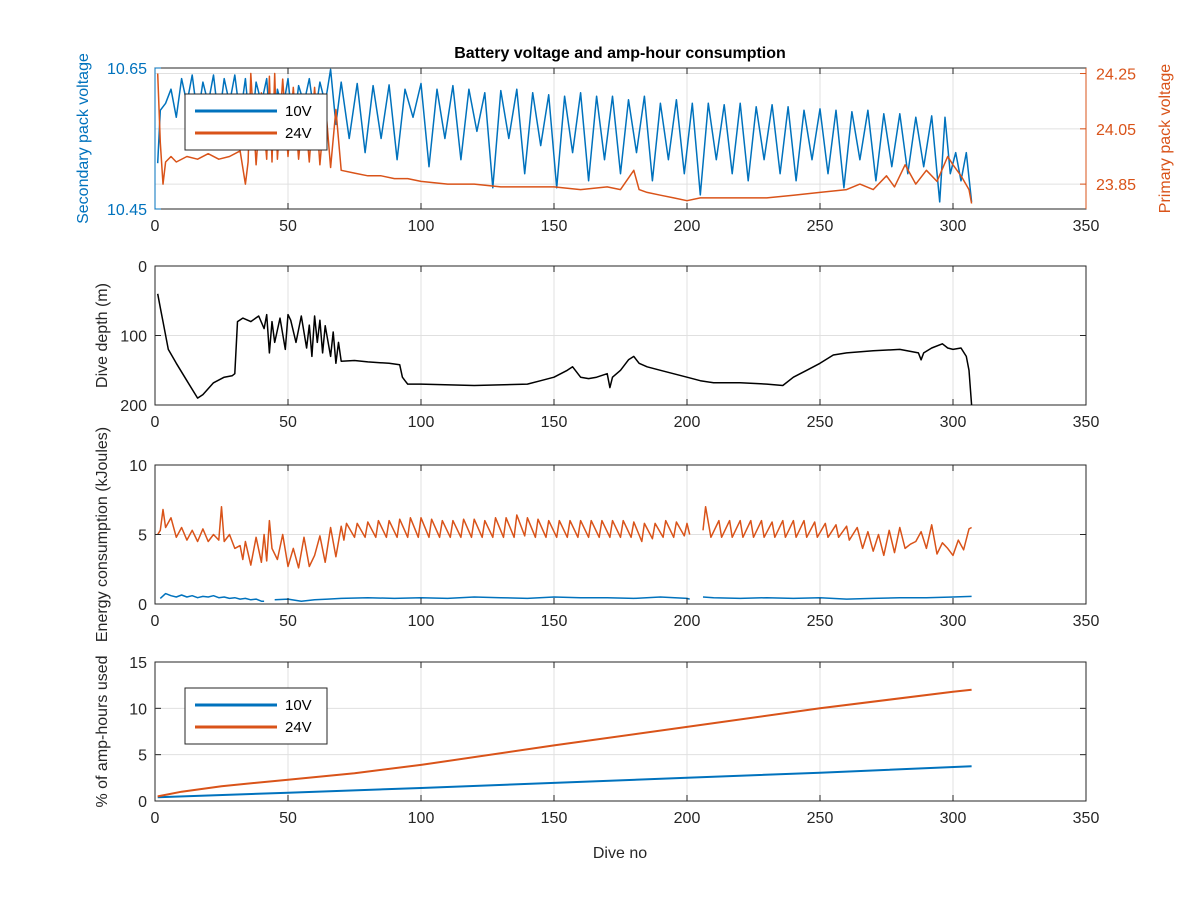 This screenshot has height=900, width=1200. What do you see at coordinates (1116, 130) in the screenshot?
I see `y-right-tick-label: 24.05` at bounding box center [1116, 130].